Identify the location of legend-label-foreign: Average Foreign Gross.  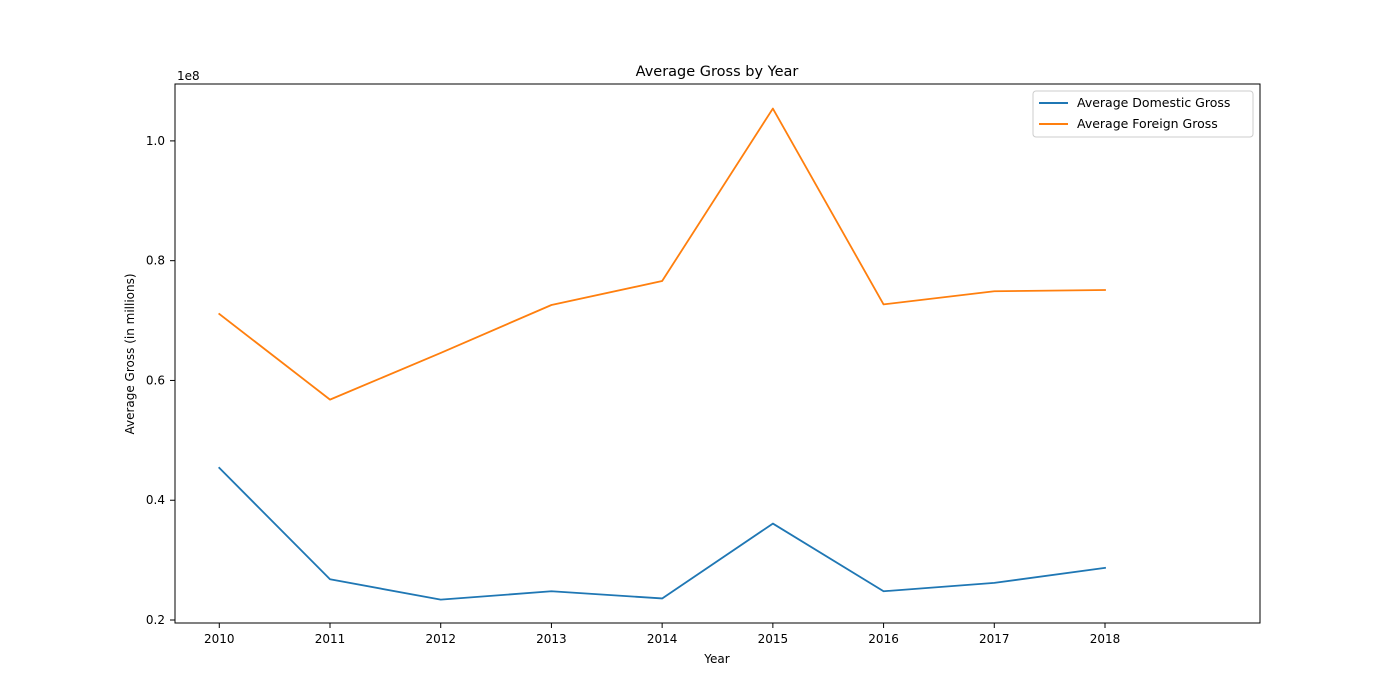
(1147, 123).